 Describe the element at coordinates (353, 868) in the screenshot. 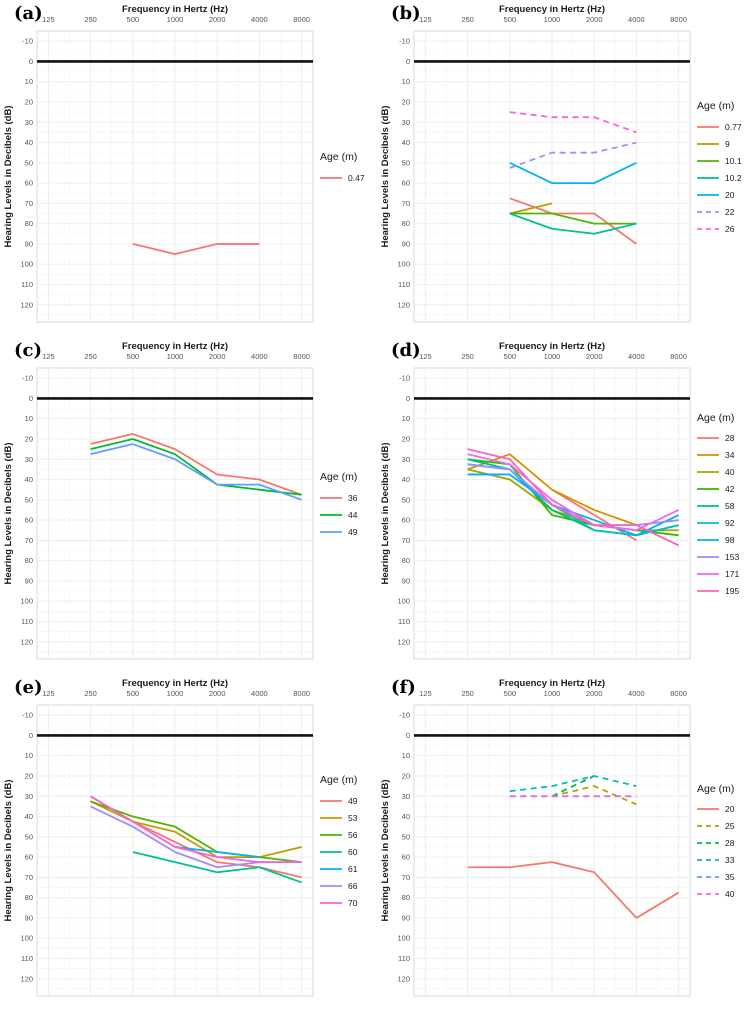

I see `legend-entry-label: 61` at that location.